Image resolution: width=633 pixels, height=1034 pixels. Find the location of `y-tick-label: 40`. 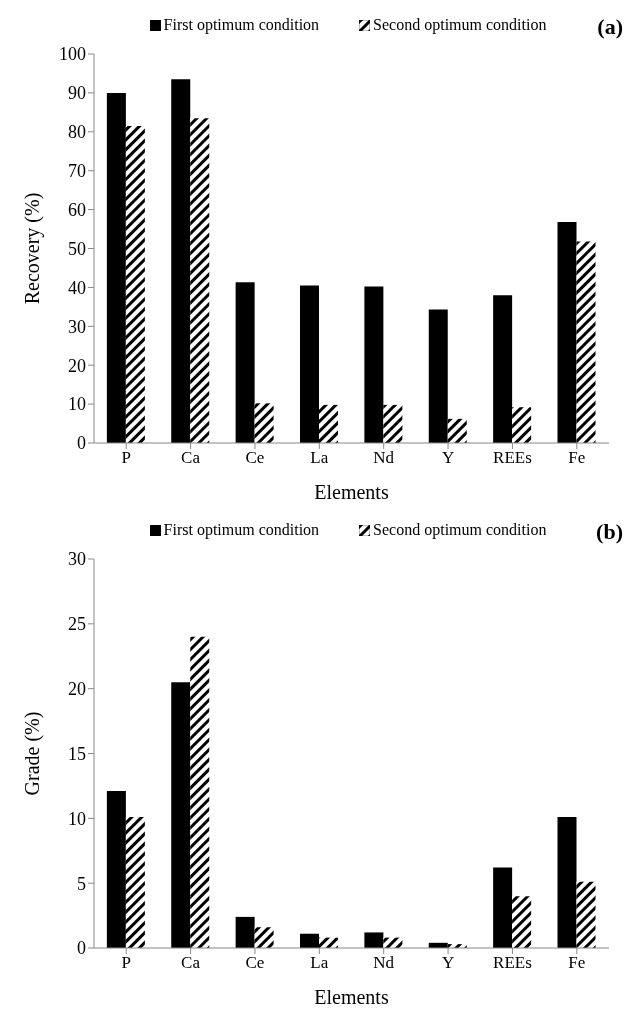

y-tick-label: 40 is located at coordinates (77, 287).